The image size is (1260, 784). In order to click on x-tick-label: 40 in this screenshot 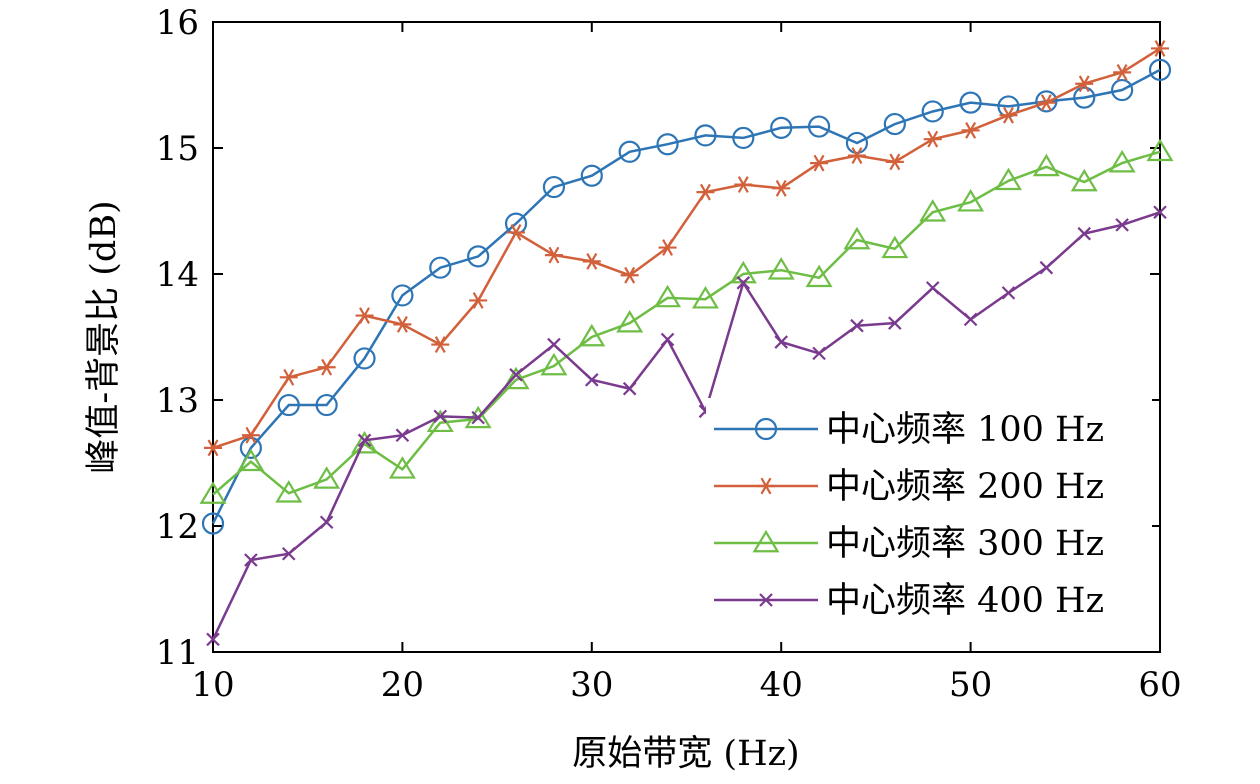, I will do `click(781, 685)`.